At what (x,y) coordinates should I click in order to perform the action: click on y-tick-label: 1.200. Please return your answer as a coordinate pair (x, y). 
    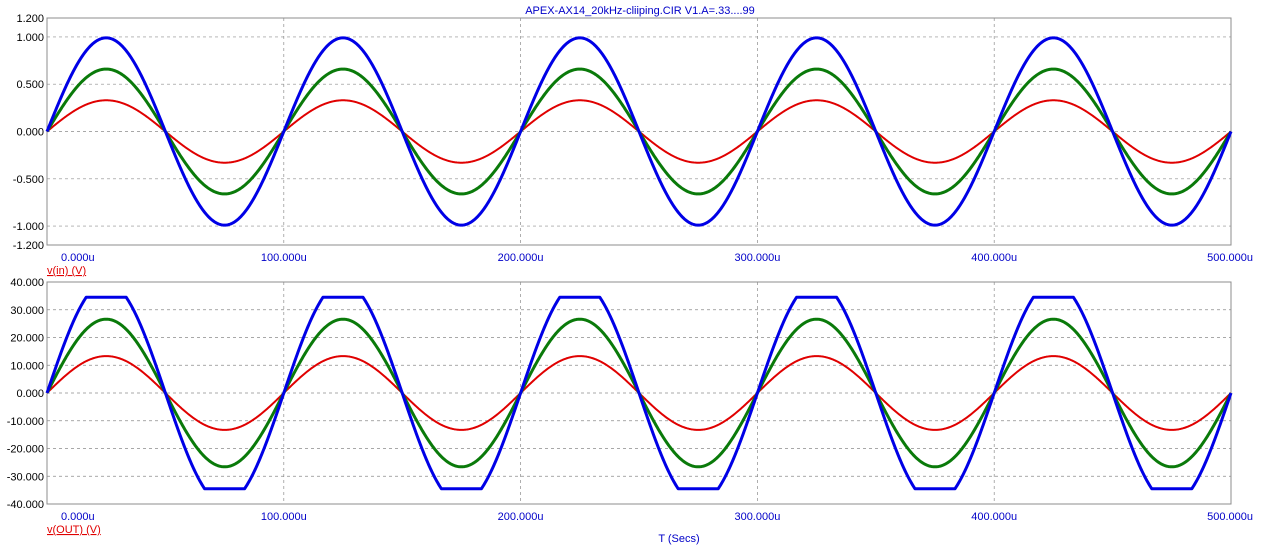
    Looking at the image, I should click on (30, 19).